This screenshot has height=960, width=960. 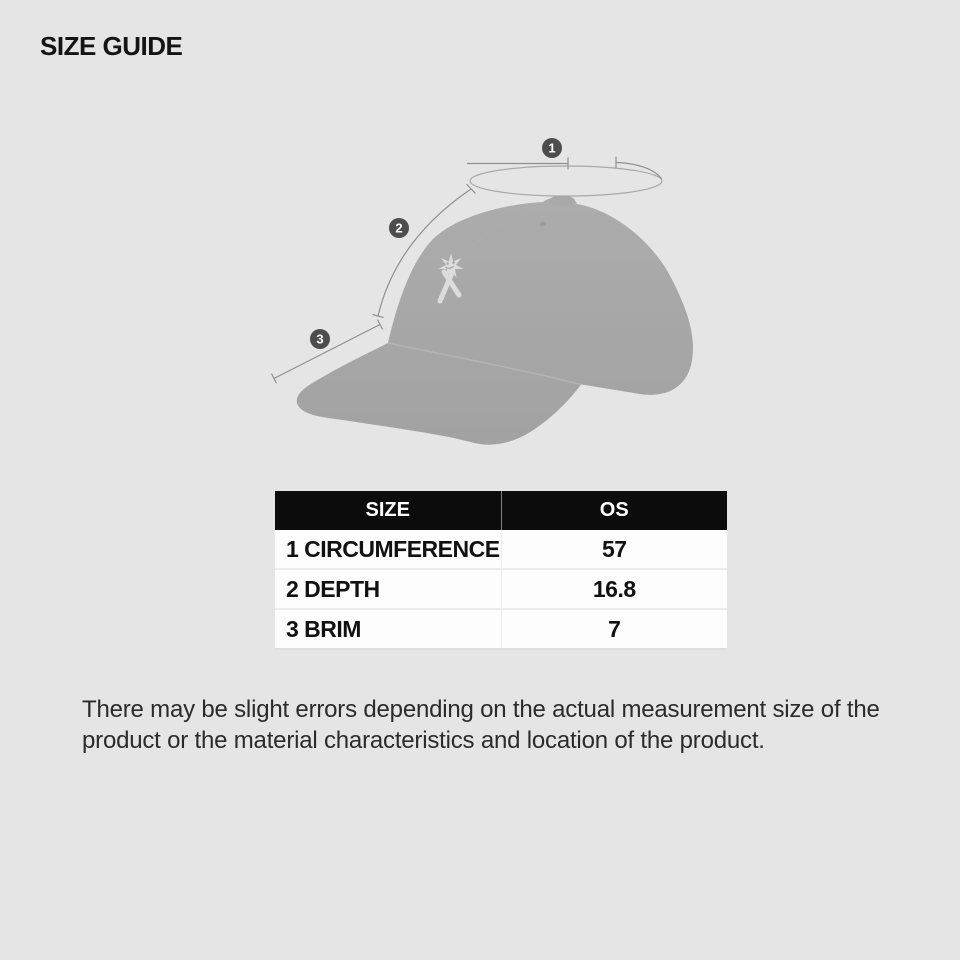 I want to click on size-table-row-depth: 2 DEPTH 16.8, so click(x=501, y=588).